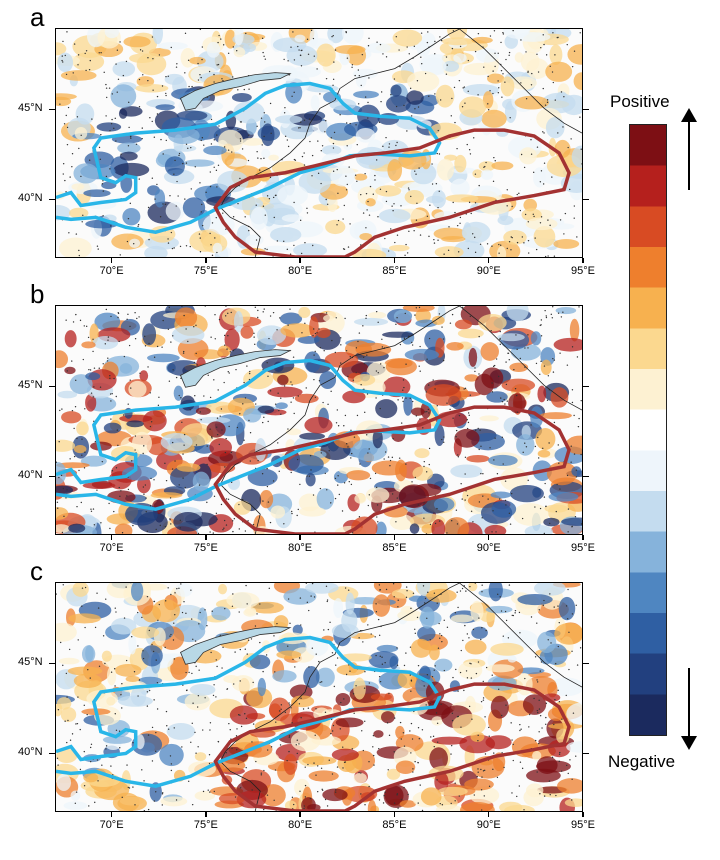 This screenshot has width=720, height=860. What do you see at coordinates (339, 143) in the screenshot?
I see `country-border` at bounding box center [339, 143].